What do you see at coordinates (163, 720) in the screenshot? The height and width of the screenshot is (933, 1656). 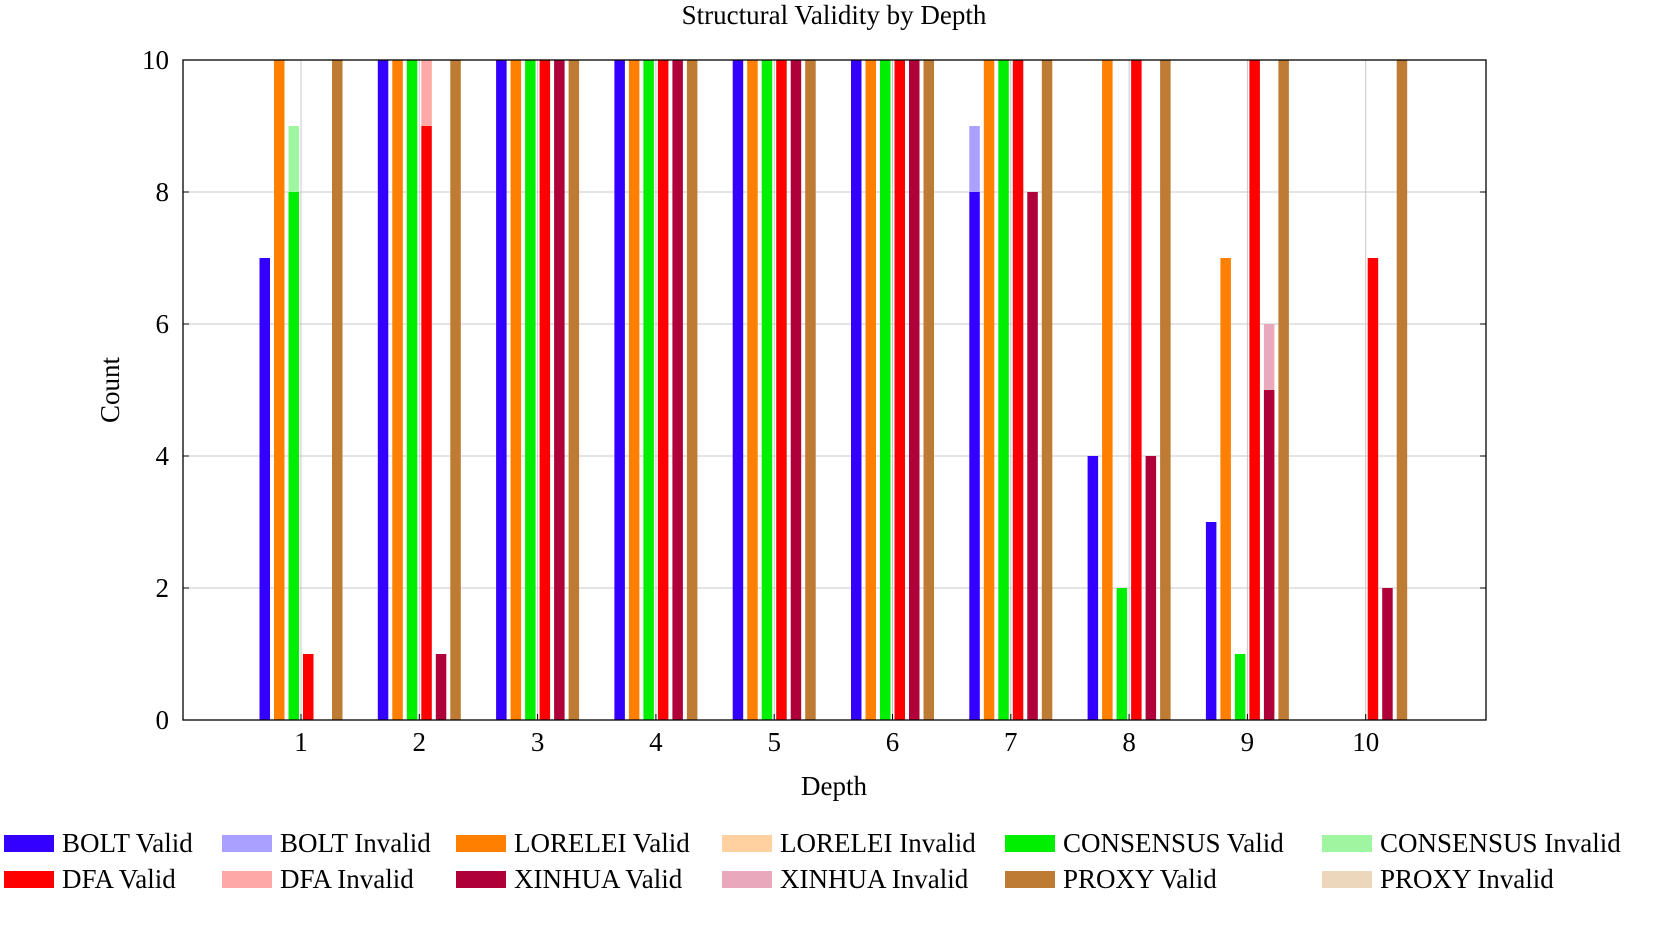 I see `y-tick-label: 0` at bounding box center [163, 720].